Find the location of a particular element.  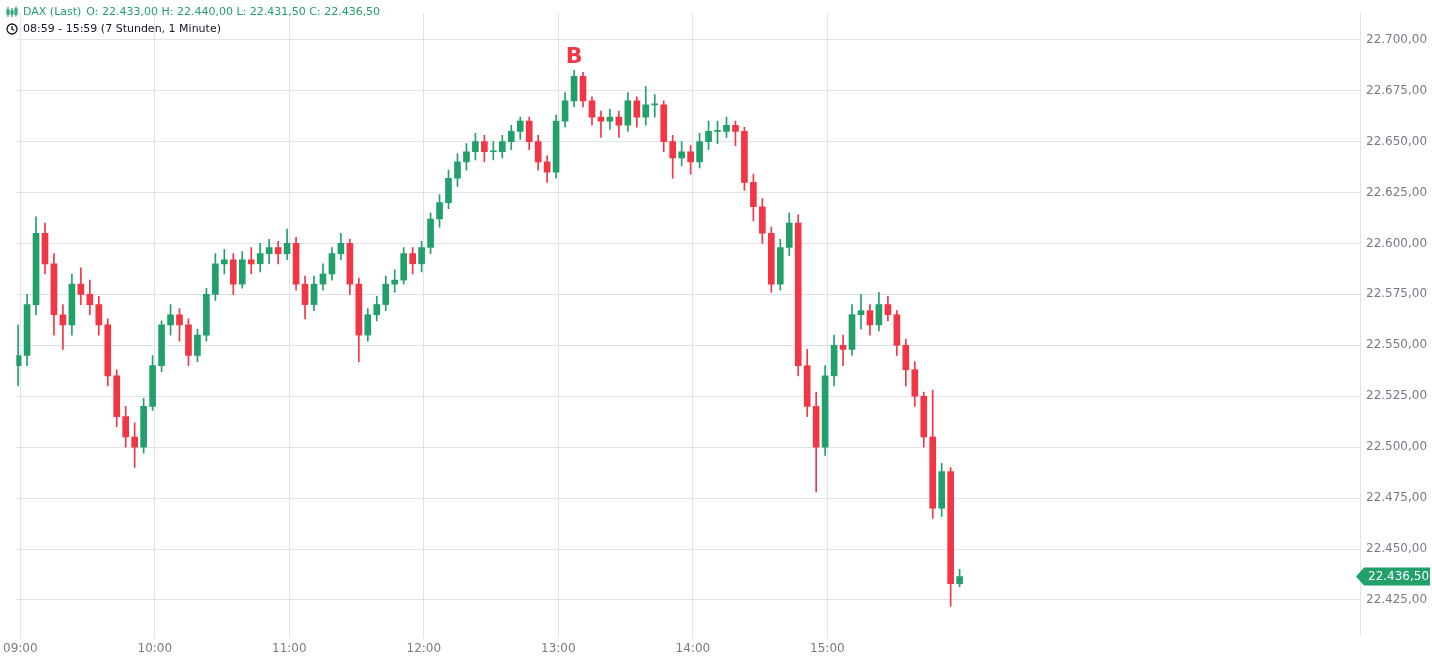

x-tick-label: 10:00 is located at coordinates (155, 647).